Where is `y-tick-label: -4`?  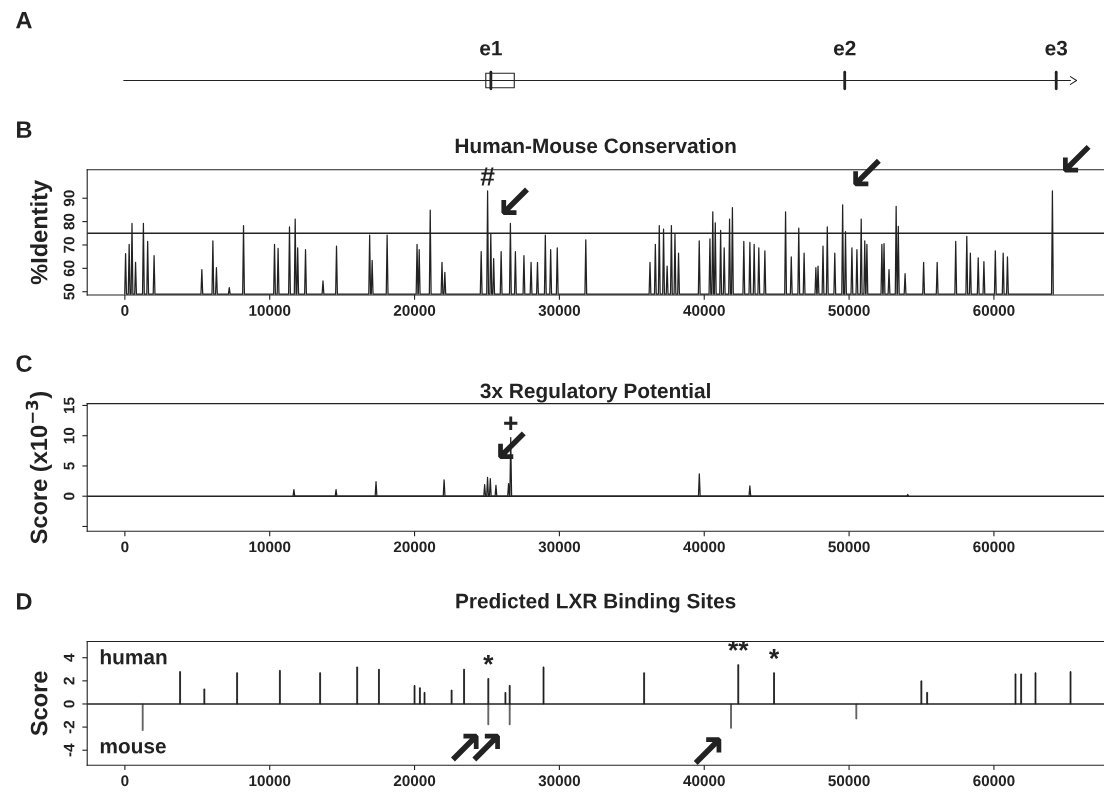 y-tick-label: -4 is located at coordinates (69, 750).